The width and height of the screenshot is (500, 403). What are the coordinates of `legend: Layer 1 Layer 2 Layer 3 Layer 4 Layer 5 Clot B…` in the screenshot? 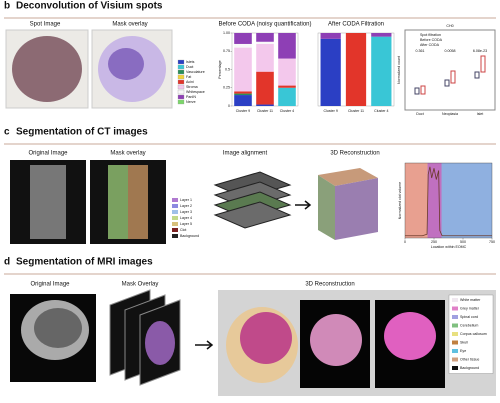 It's located at (185, 218).